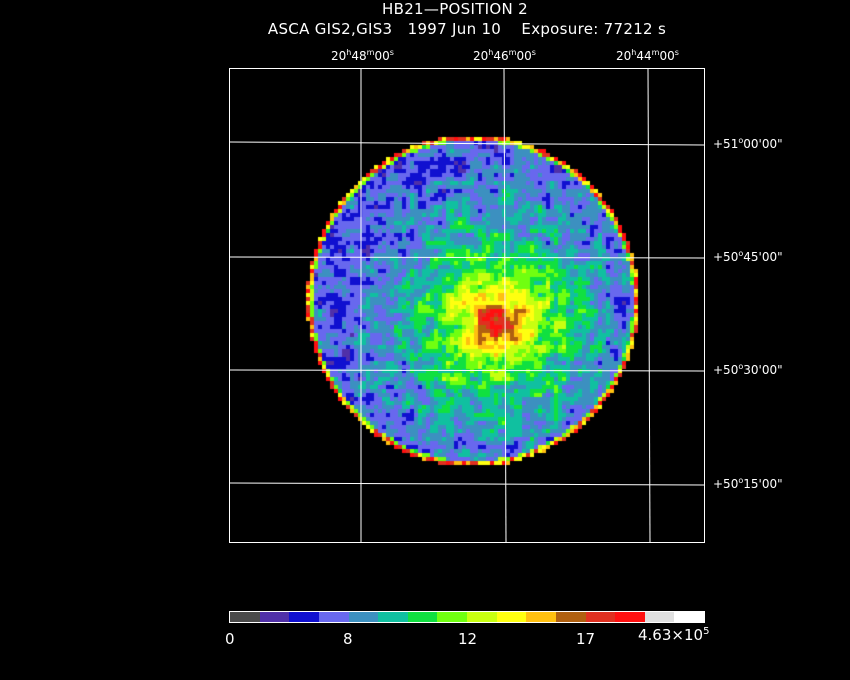 The width and height of the screenshot is (850, 680). I want to click on image-title: HB21—POSITION 2, so click(455, 9).